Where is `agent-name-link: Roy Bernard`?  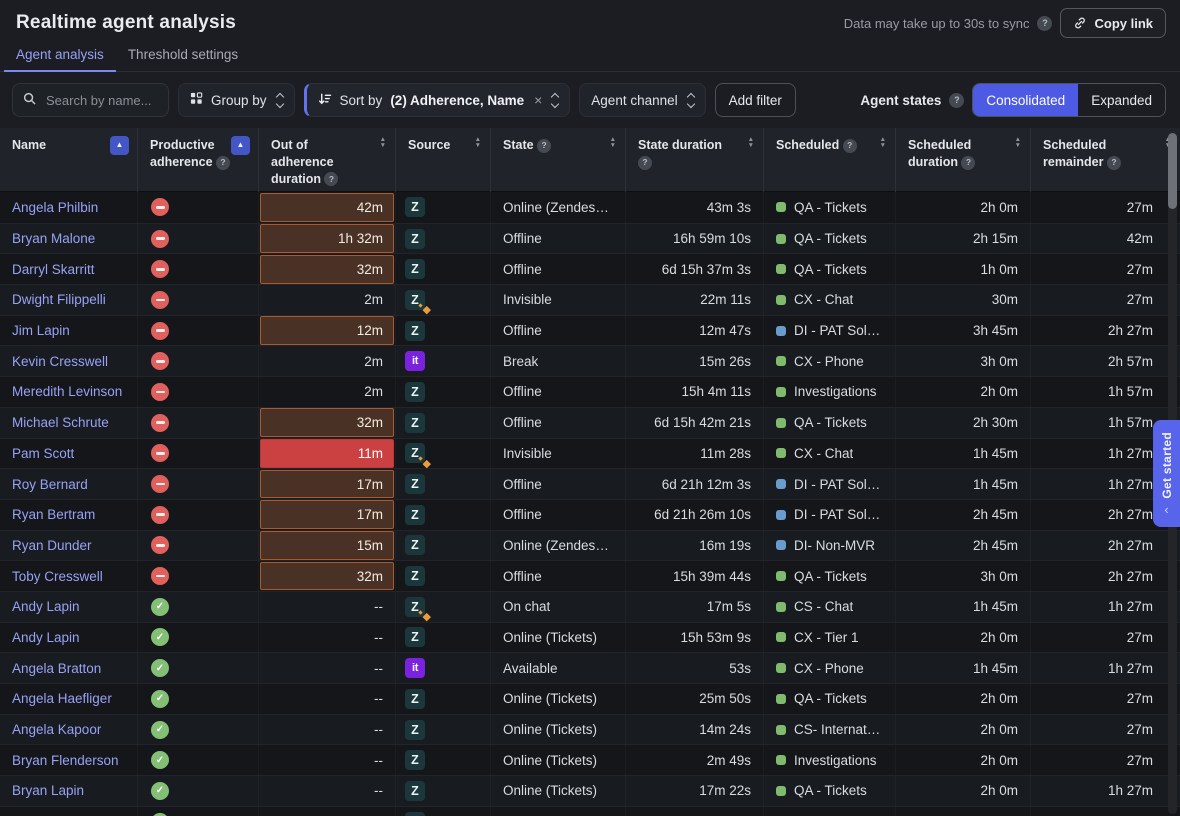 agent-name-link: Roy Bernard is located at coordinates (50, 484).